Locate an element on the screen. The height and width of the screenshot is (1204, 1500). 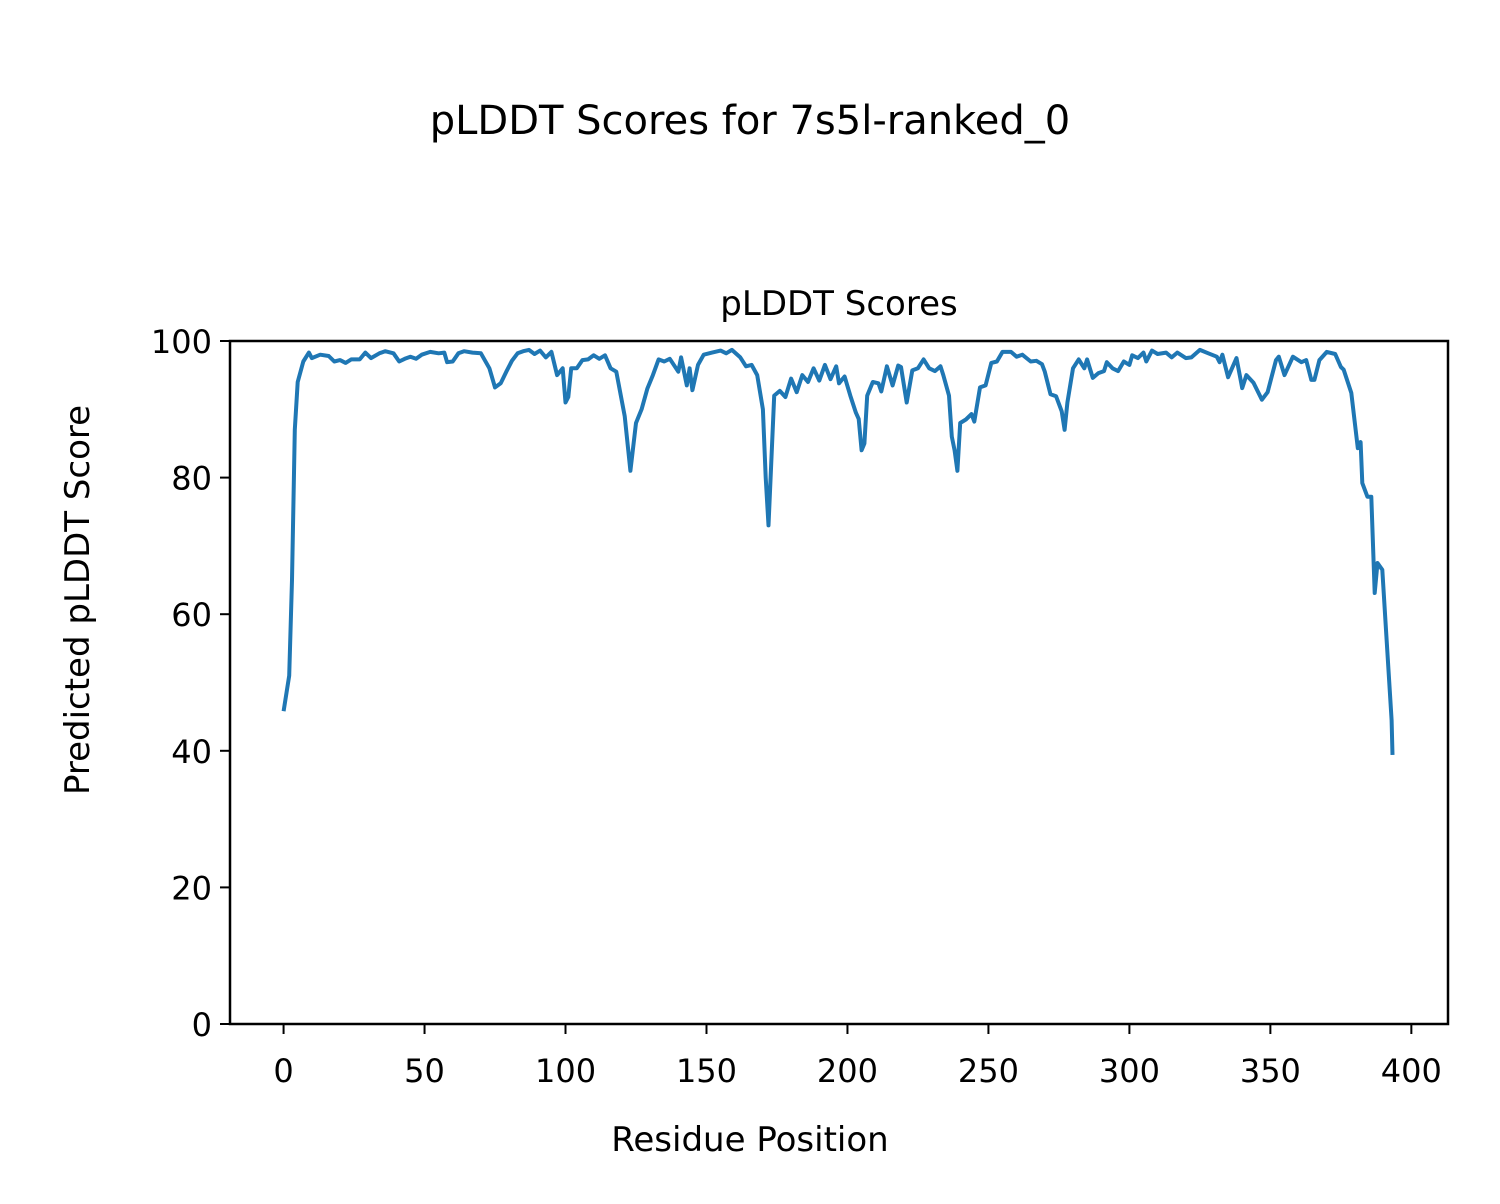
x-tick-label: 100 is located at coordinates (565, 1071).